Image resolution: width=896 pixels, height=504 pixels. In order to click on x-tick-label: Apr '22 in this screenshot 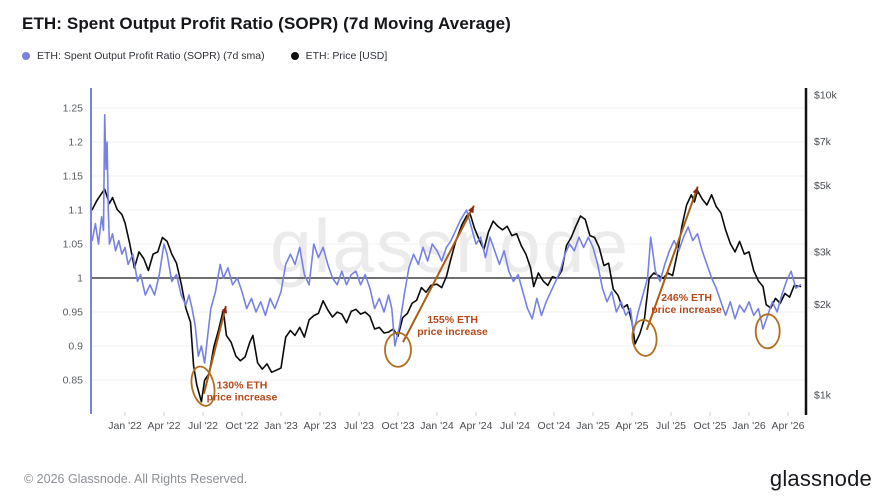, I will do `click(164, 426)`.